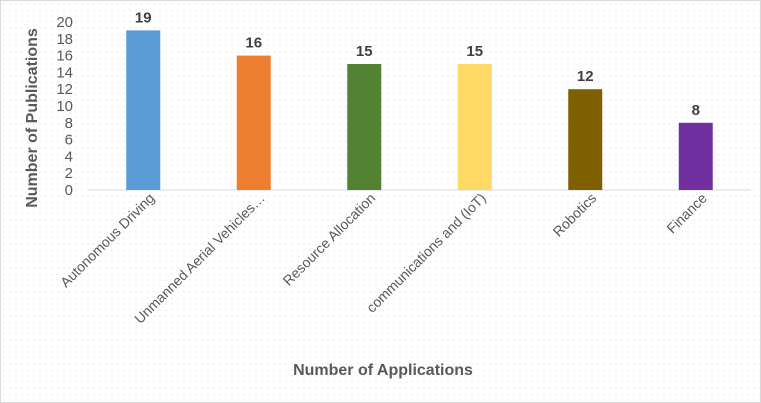  Describe the element at coordinates (575, 215) in the screenshot. I see `x-tick-label: Robotics` at that location.